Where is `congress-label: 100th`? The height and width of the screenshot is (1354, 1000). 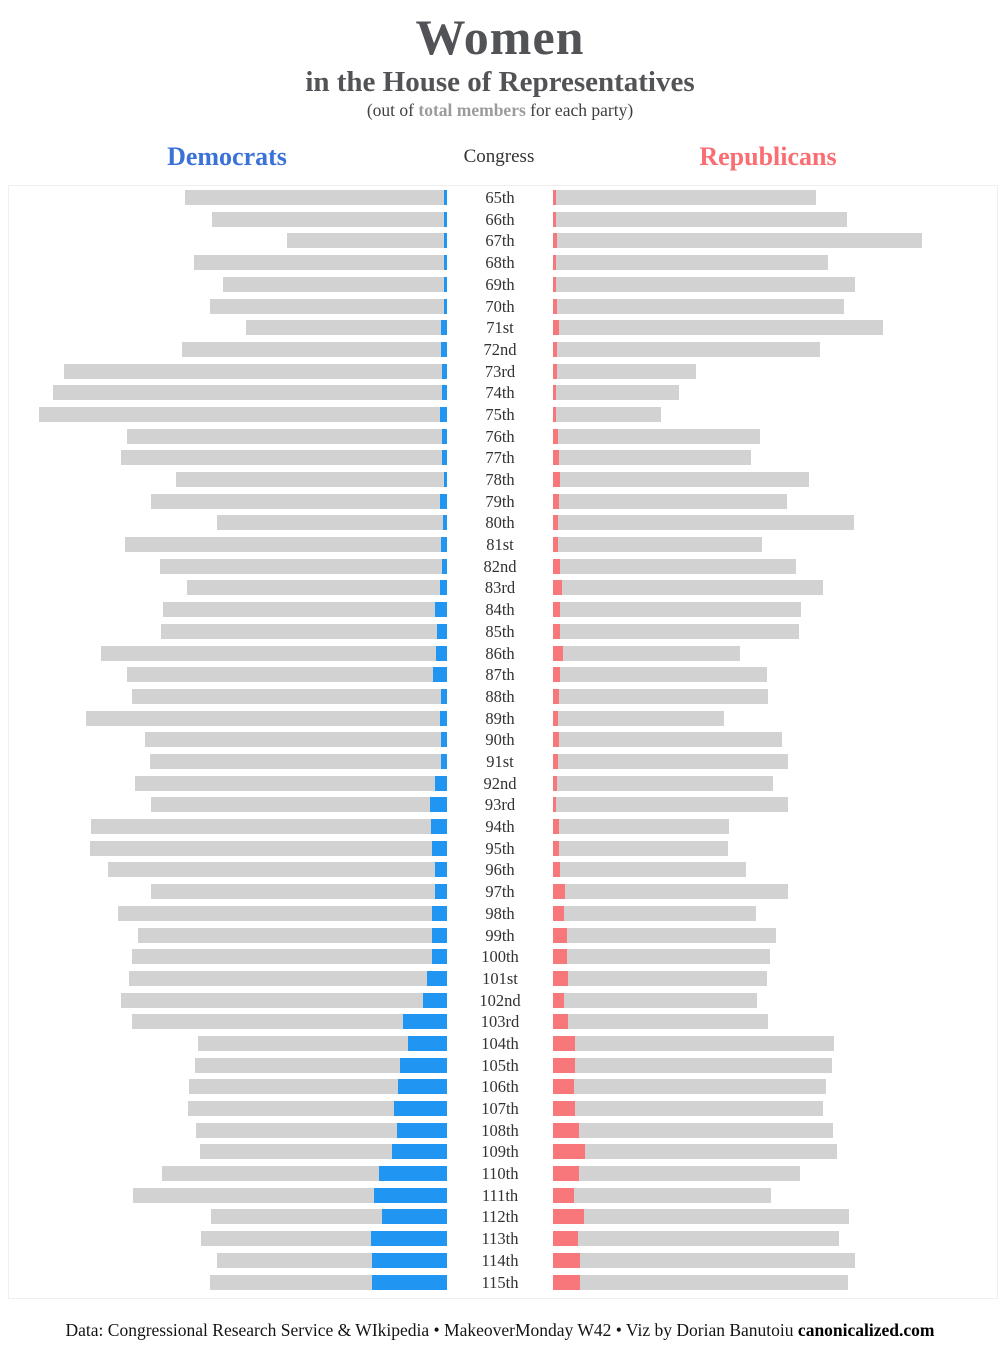
congress-label: 100th is located at coordinates (500, 957).